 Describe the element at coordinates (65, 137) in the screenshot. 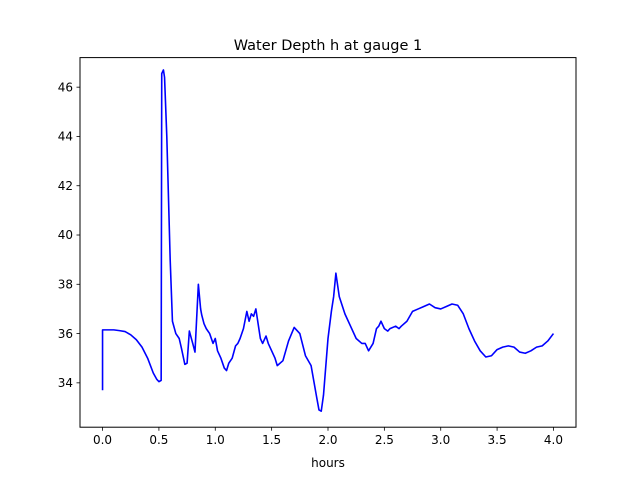

I see `y-tick-label: 44` at that location.